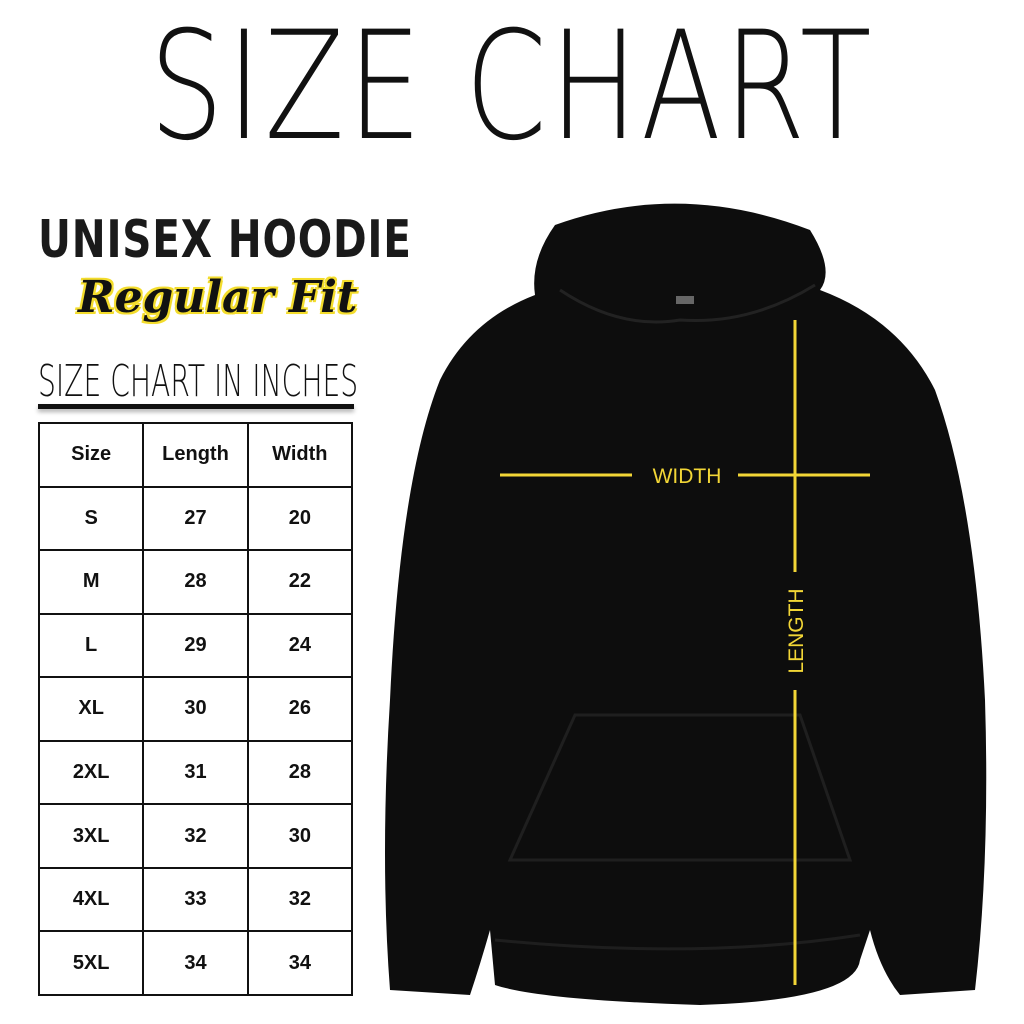 This screenshot has height=1024, width=1024. Describe the element at coordinates (91, 455) in the screenshot. I see `column-header: Size` at that location.